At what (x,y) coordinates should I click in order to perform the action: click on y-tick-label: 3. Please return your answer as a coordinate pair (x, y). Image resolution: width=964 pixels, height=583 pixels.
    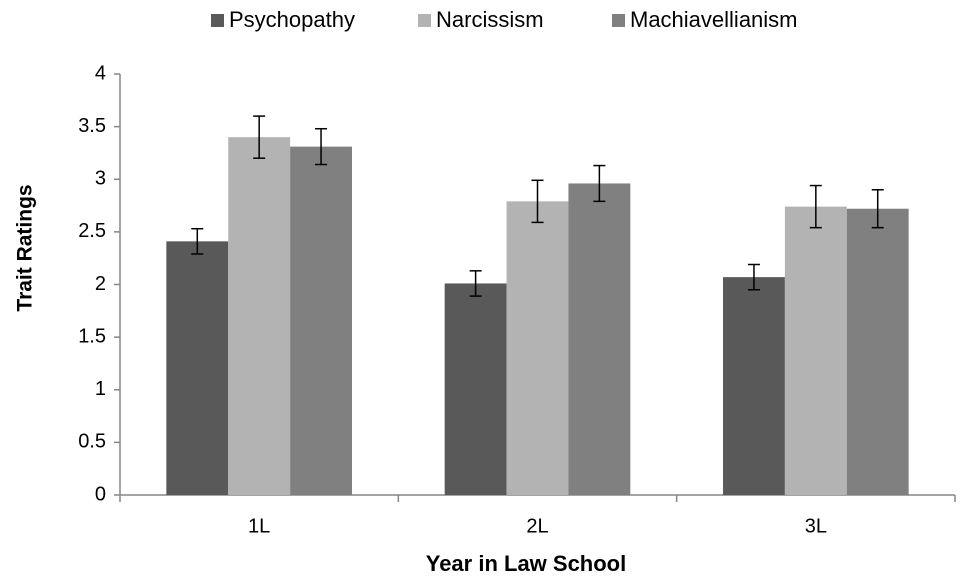
    Looking at the image, I should click on (100, 179).